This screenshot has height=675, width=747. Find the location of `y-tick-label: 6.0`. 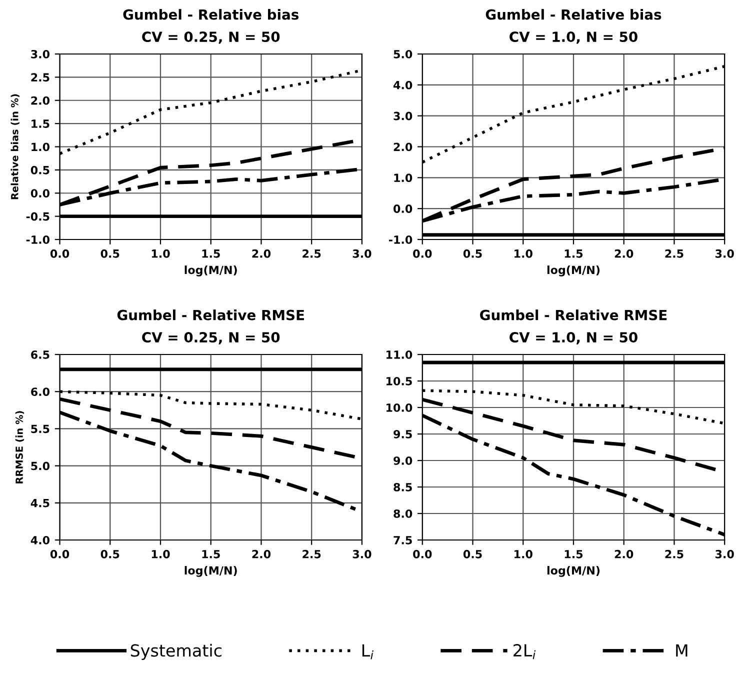

y-tick-label: 6.0 is located at coordinates (40, 392).